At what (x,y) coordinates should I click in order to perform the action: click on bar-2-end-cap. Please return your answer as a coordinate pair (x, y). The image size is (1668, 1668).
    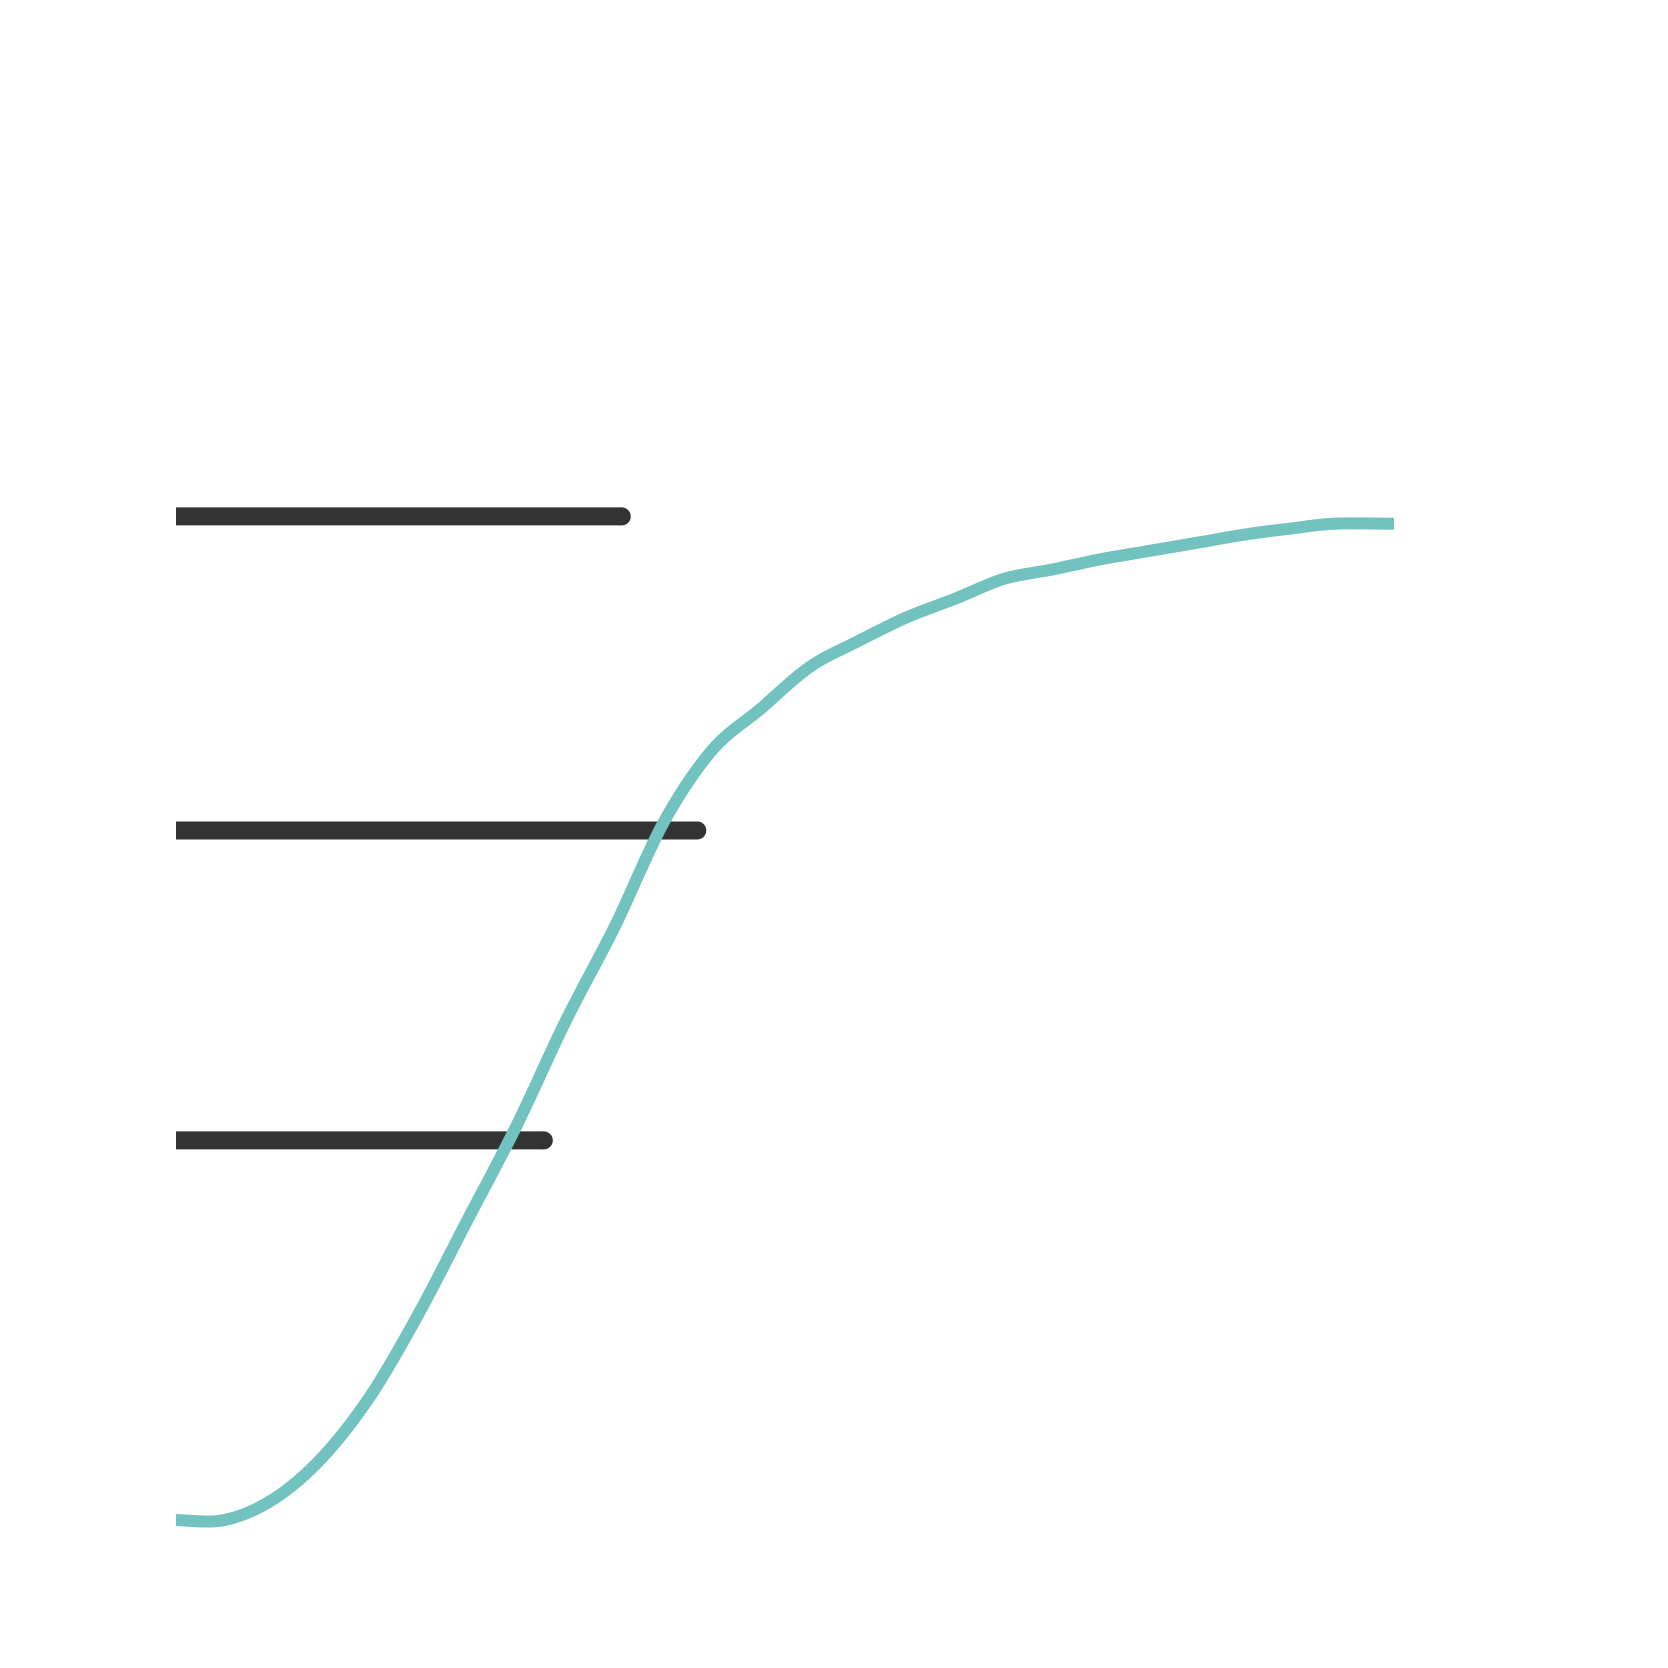
    Looking at the image, I should click on (697, 830).